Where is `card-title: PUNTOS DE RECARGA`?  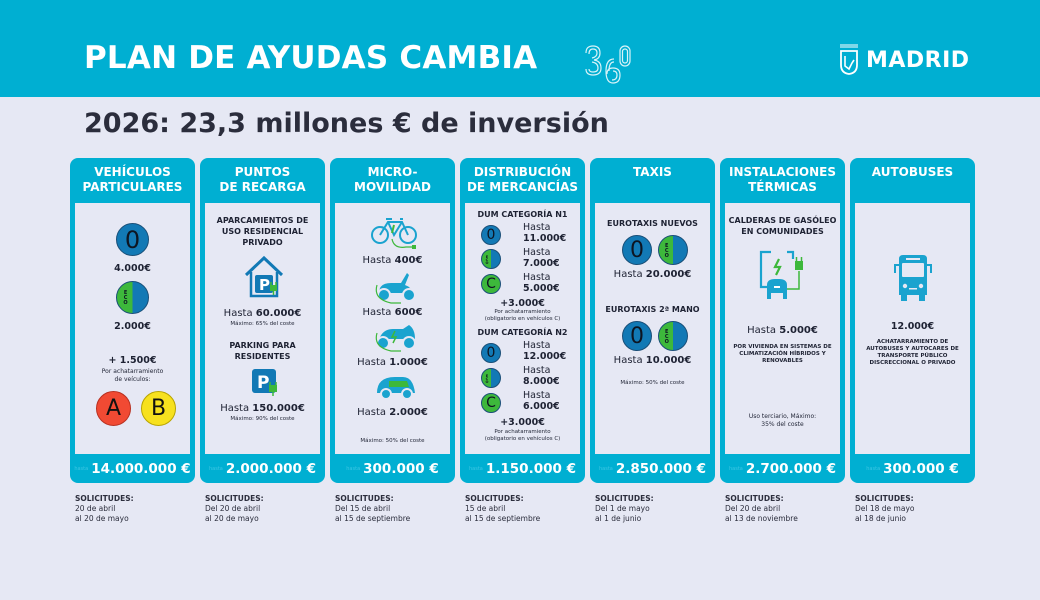 card-title: PUNTOS DE RECARGA is located at coordinates (262, 180).